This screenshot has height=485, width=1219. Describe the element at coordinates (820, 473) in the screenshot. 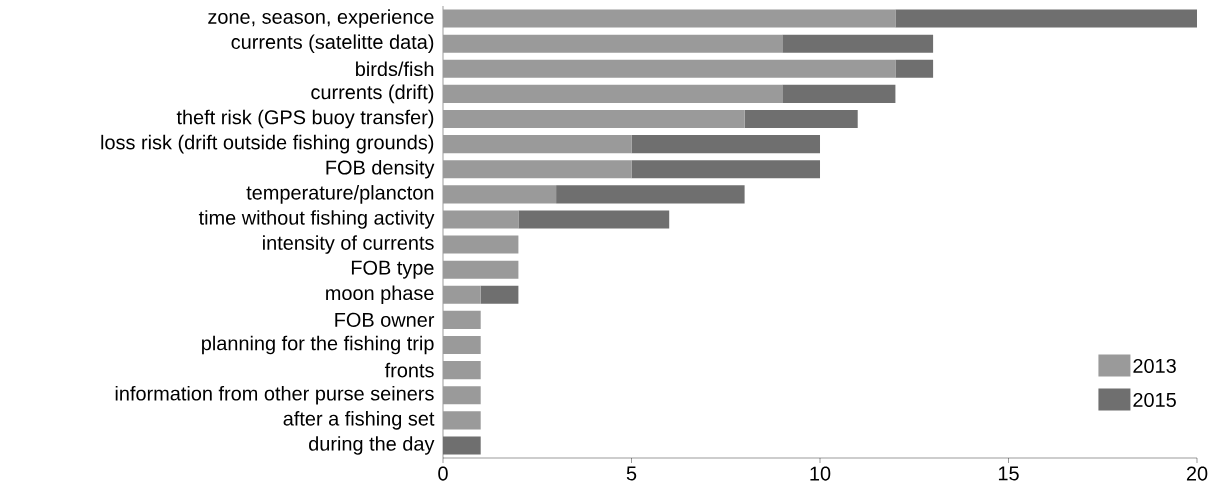

I see `x-tick-label: 10` at that location.